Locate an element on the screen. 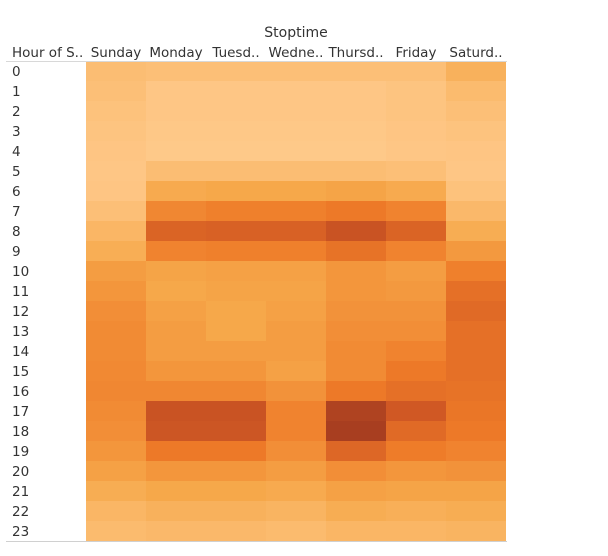  column-label: Tuesd.. is located at coordinates (235, 53).